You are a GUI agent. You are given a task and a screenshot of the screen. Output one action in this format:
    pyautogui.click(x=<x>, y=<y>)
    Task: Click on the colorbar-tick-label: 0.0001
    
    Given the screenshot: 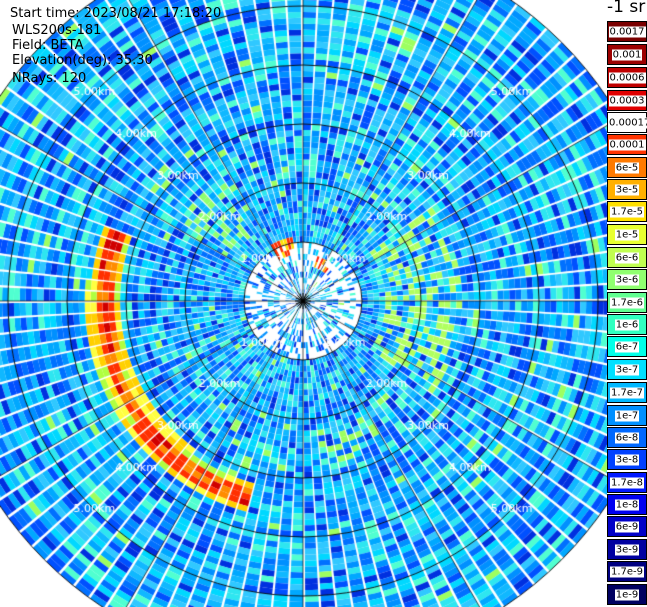 What is the action you would take?
    pyautogui.click(x=627, y=144)
    